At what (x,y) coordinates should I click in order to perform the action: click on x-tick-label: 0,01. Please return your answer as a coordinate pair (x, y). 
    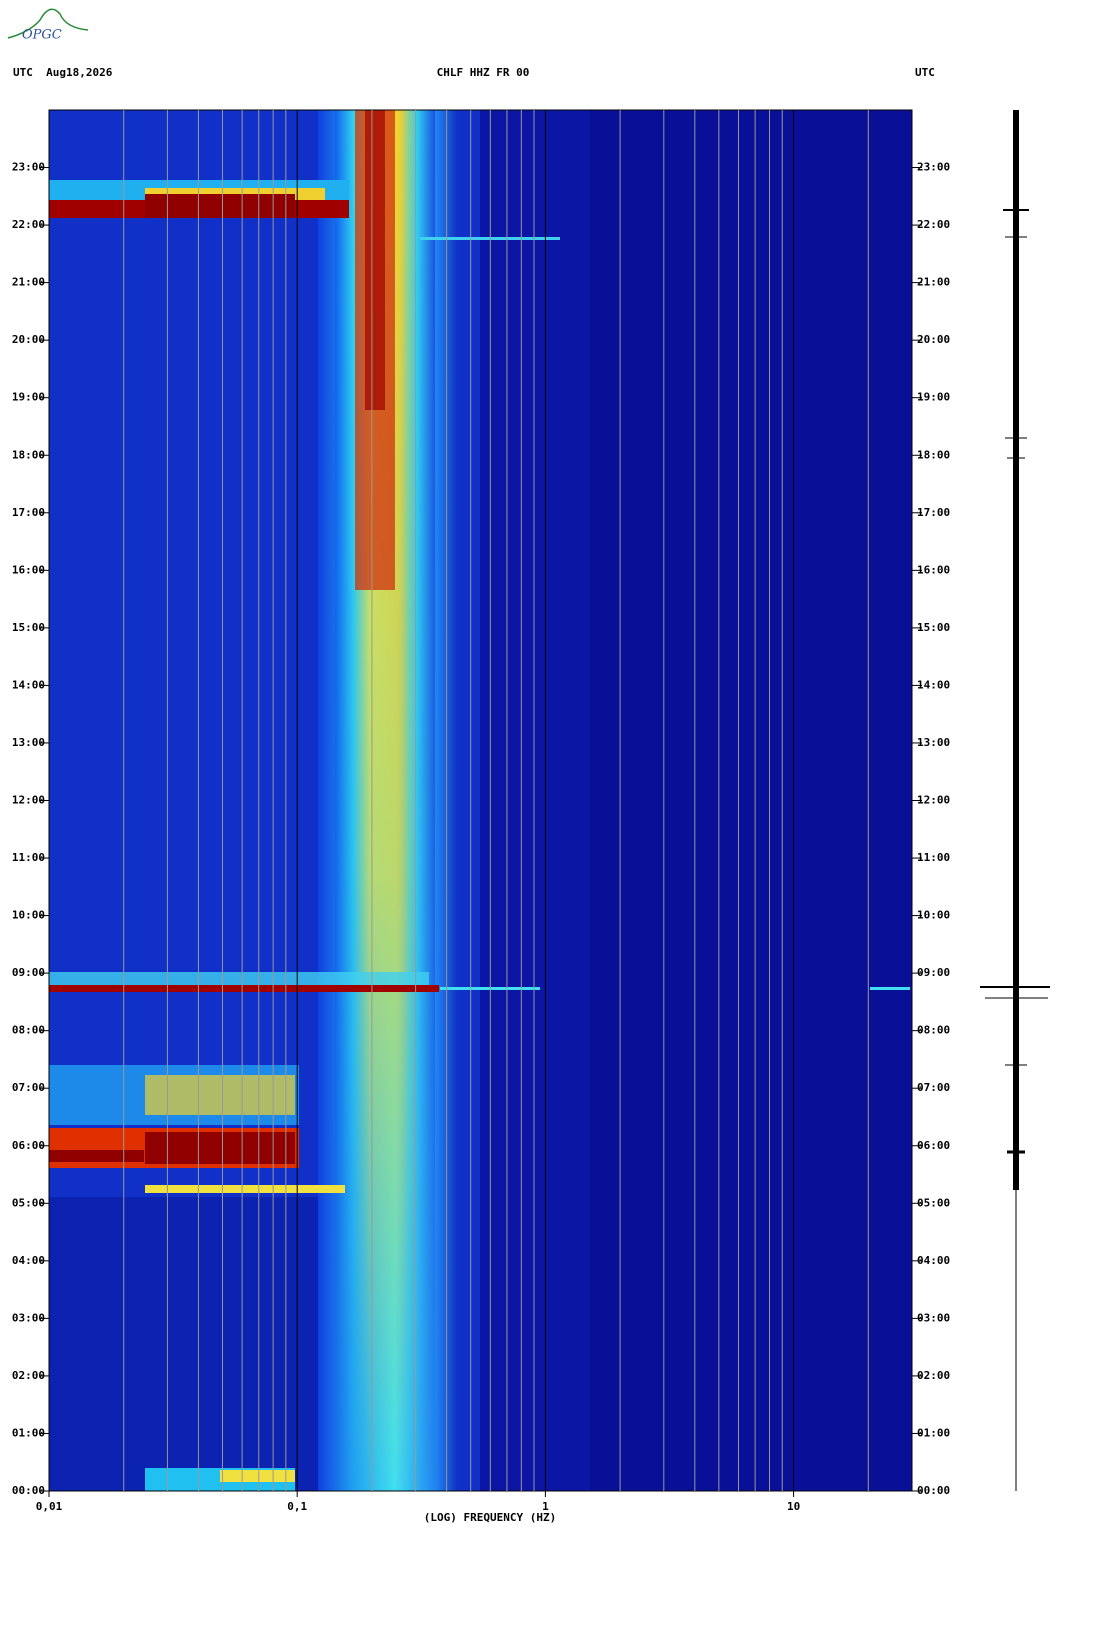
    Looking at the image, I should click on (49, 1506).